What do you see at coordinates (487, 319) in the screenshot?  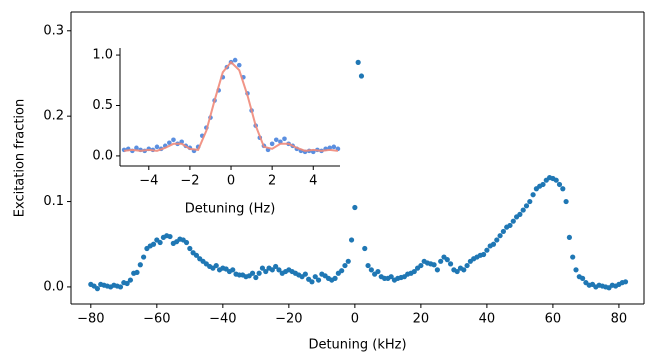 I see `x-tick-label: 40` at bounding box center [487, 319].